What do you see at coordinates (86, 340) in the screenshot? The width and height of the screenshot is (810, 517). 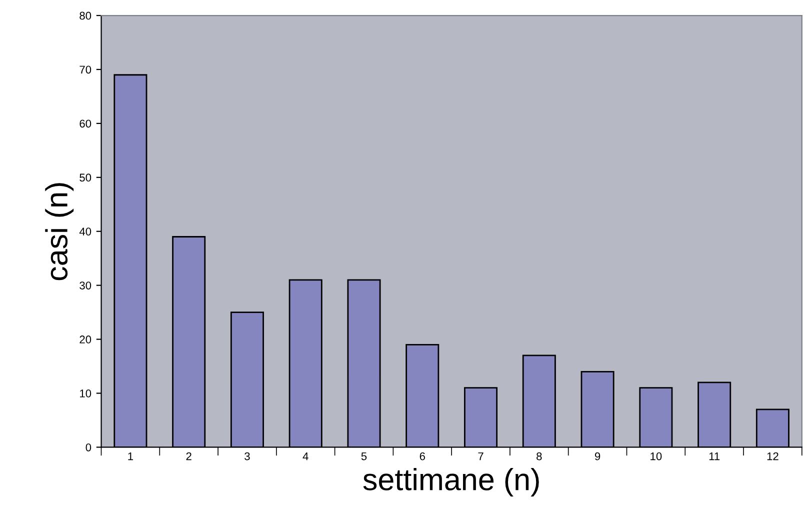 I see `y-tick-label: 20` at bounding box center [86, 340].